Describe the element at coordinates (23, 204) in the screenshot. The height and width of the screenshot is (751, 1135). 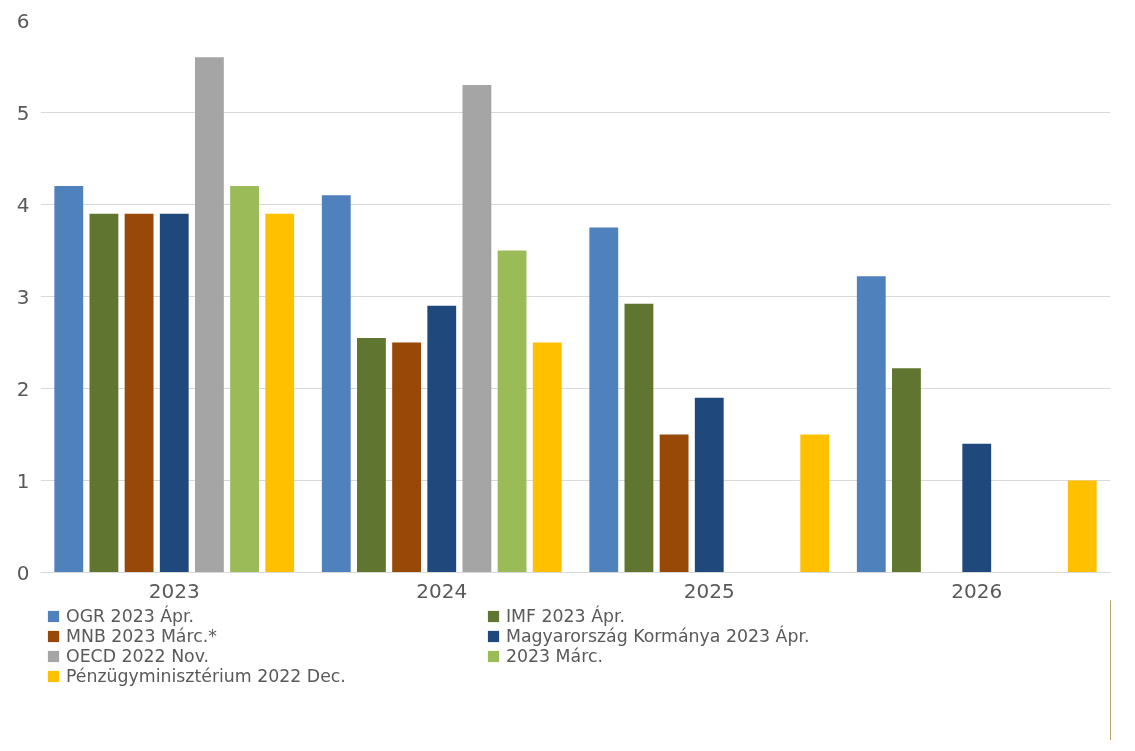
I see `y-tick-label: 4` at that location.